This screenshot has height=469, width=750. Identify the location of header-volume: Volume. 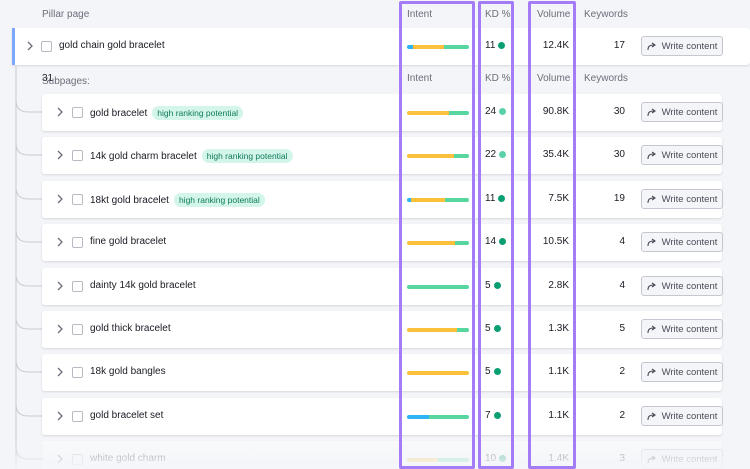
(554, 14).